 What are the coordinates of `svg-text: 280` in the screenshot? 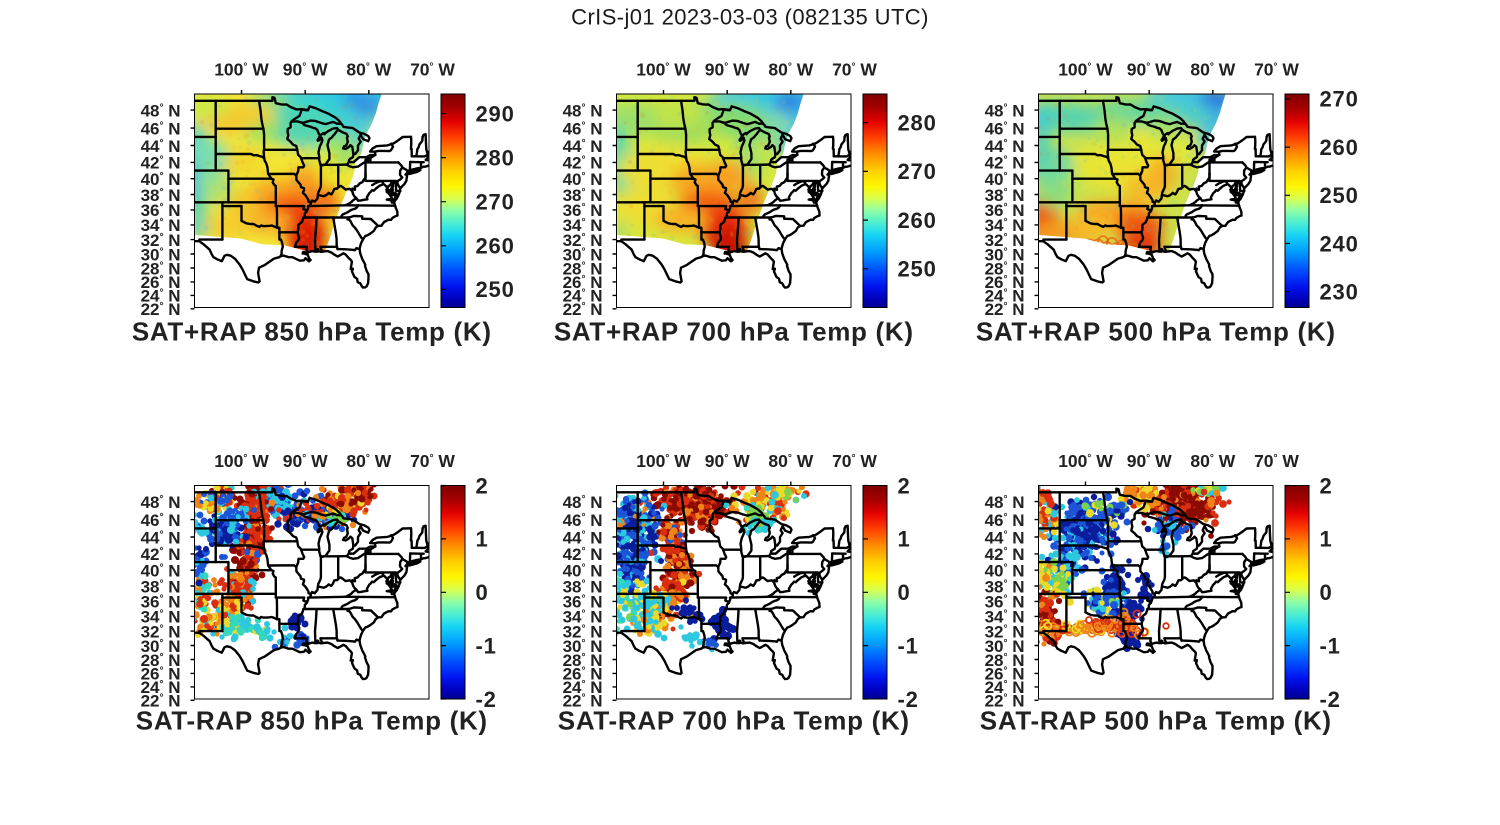 It's located at (495, 157).